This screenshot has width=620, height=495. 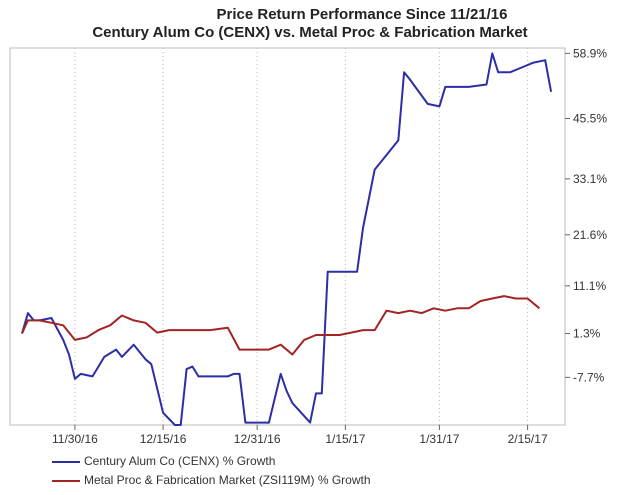 What do you see at coordinates (528, 439) in the screenshot?
I see `x-tick-label: 2/15/17` at bounding box center [528, 439].